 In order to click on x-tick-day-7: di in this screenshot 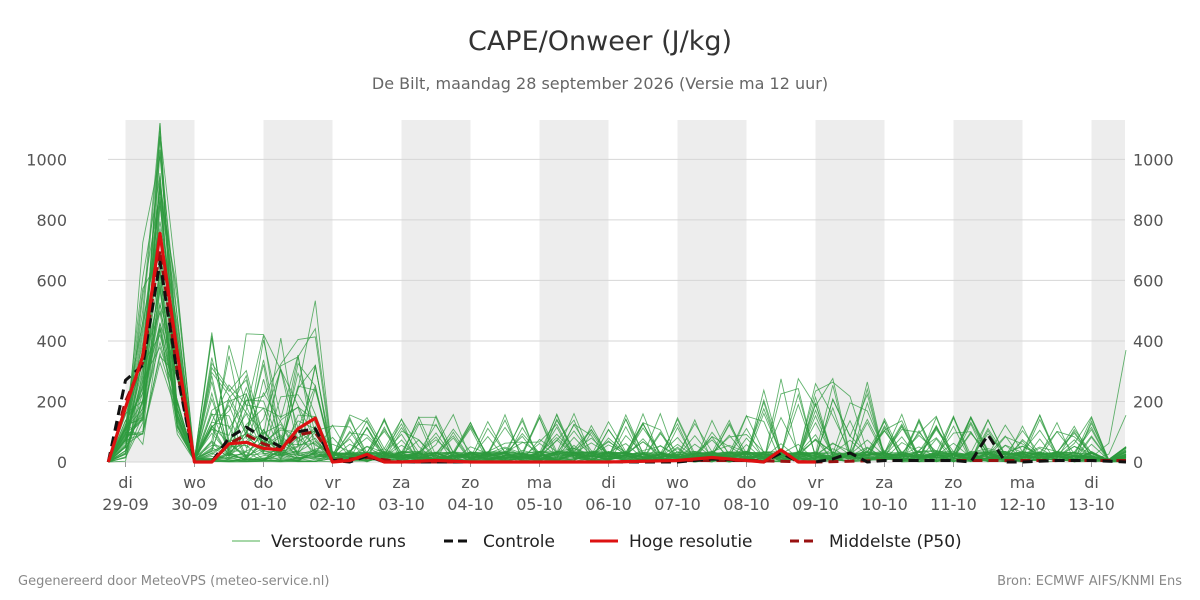, I will do `click(608, 482)`.